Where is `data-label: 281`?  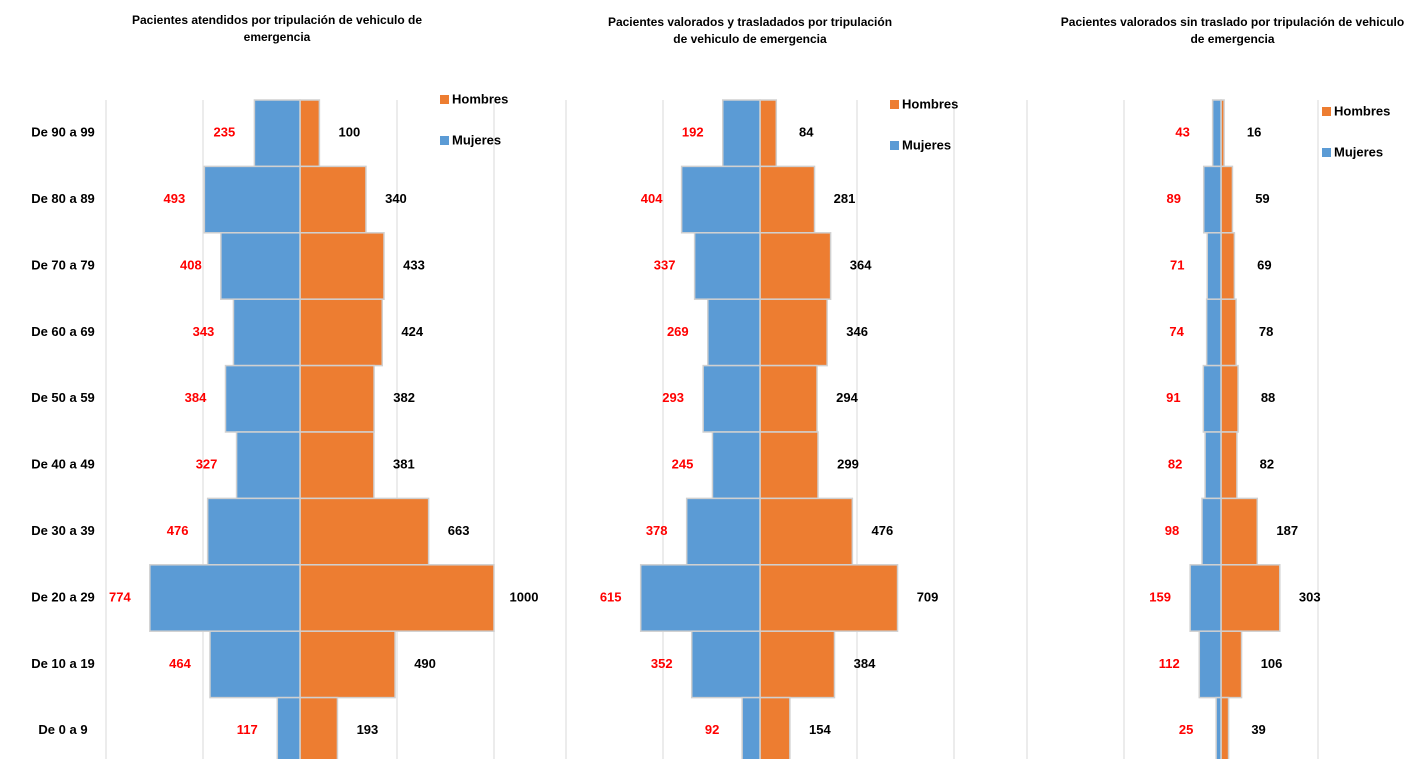
data-label: 281 is located at coordinates (845, 198).